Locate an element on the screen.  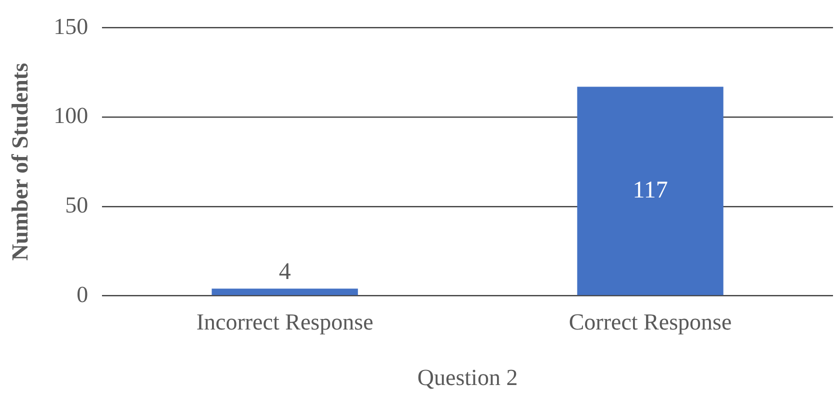
data-label: 117 is located at coordinates (650, 190).